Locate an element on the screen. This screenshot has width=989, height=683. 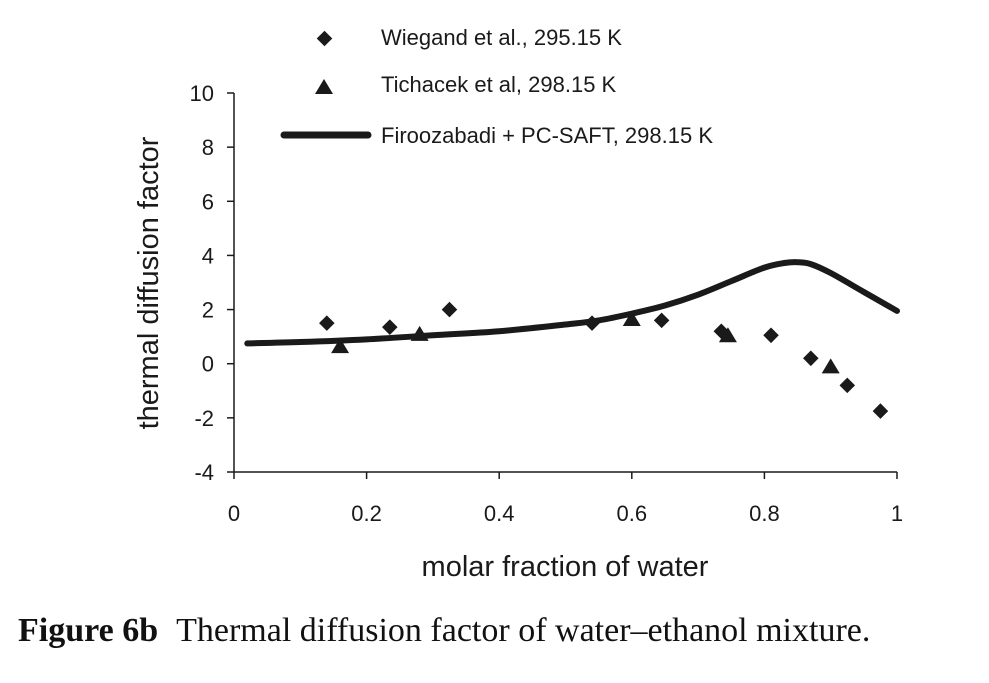
legend-item-wiegand: Wiegand et al., 295.15 K is located at coordinates (469, 37).